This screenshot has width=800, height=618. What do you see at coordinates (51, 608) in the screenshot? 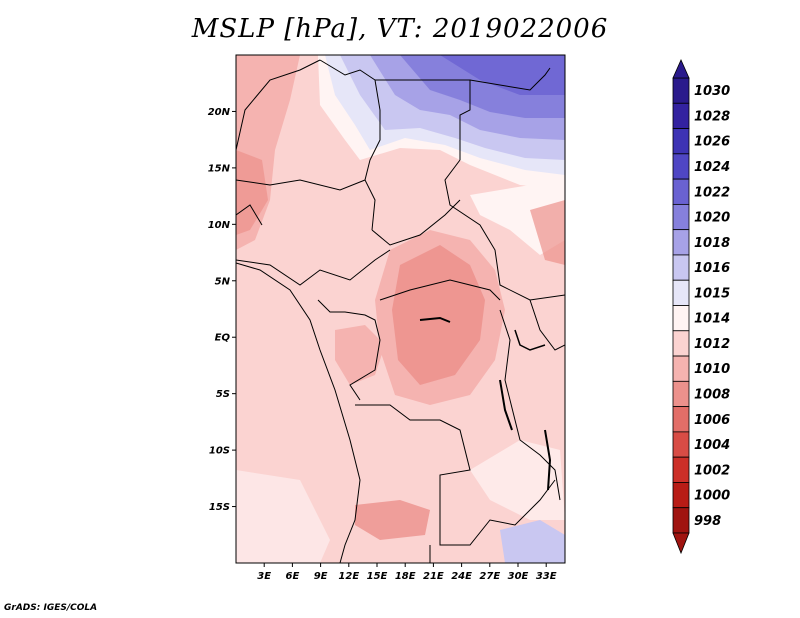
I see `grads-credit: GrADS: IGES/COLA` at bounding box center [51, 608].